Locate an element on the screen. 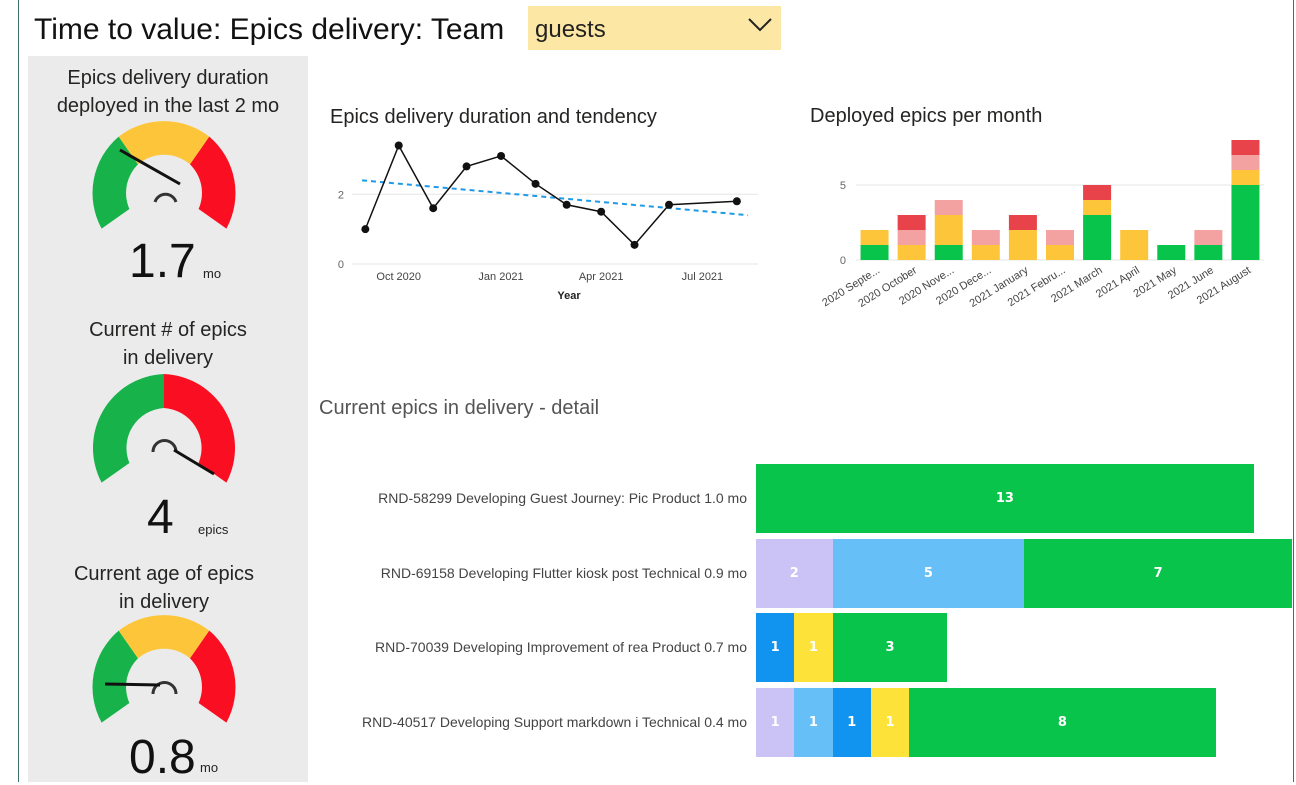  x-axis-label: Year is located at coordinates (569, 296).